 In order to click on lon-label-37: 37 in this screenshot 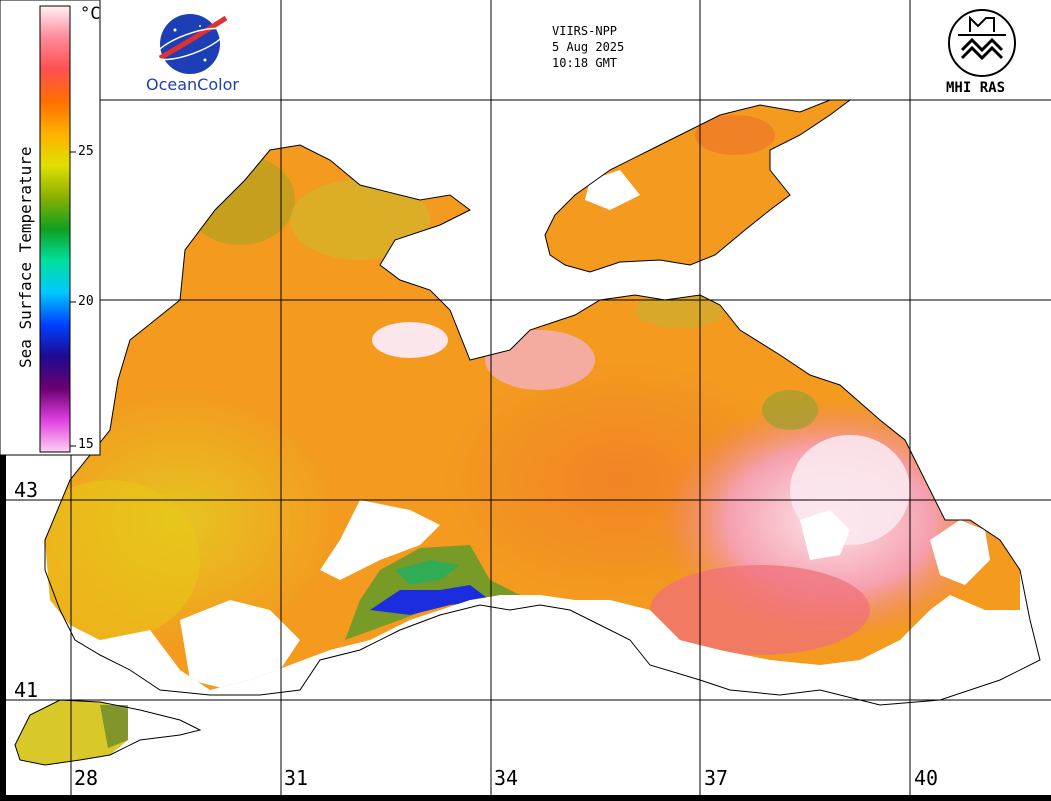, I will do `click(716, 778)`.